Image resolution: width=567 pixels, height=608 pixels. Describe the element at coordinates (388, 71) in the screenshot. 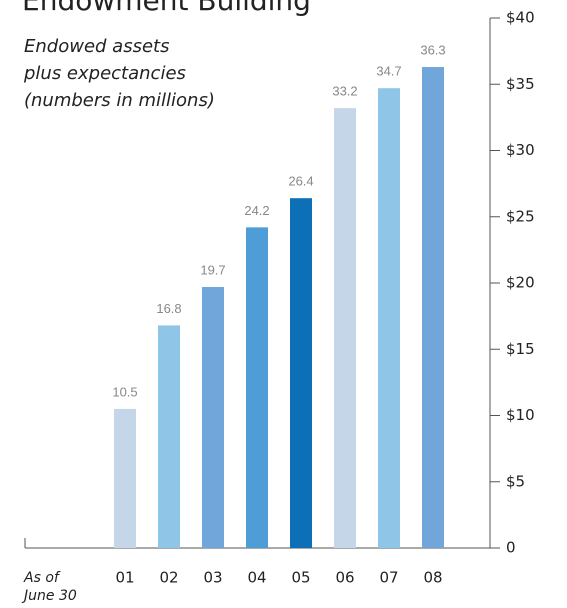

I see `value-label: 34.7` at that location.